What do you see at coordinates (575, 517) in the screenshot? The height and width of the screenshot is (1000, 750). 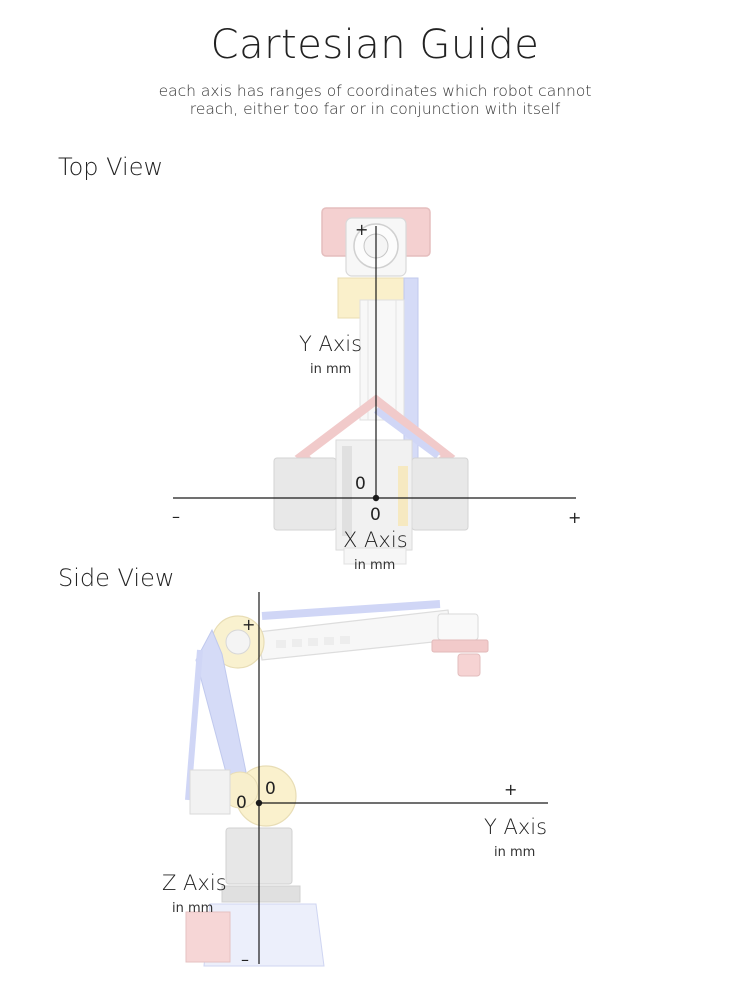 I see `top-x-plus: +` at bounding box center [575, 517].